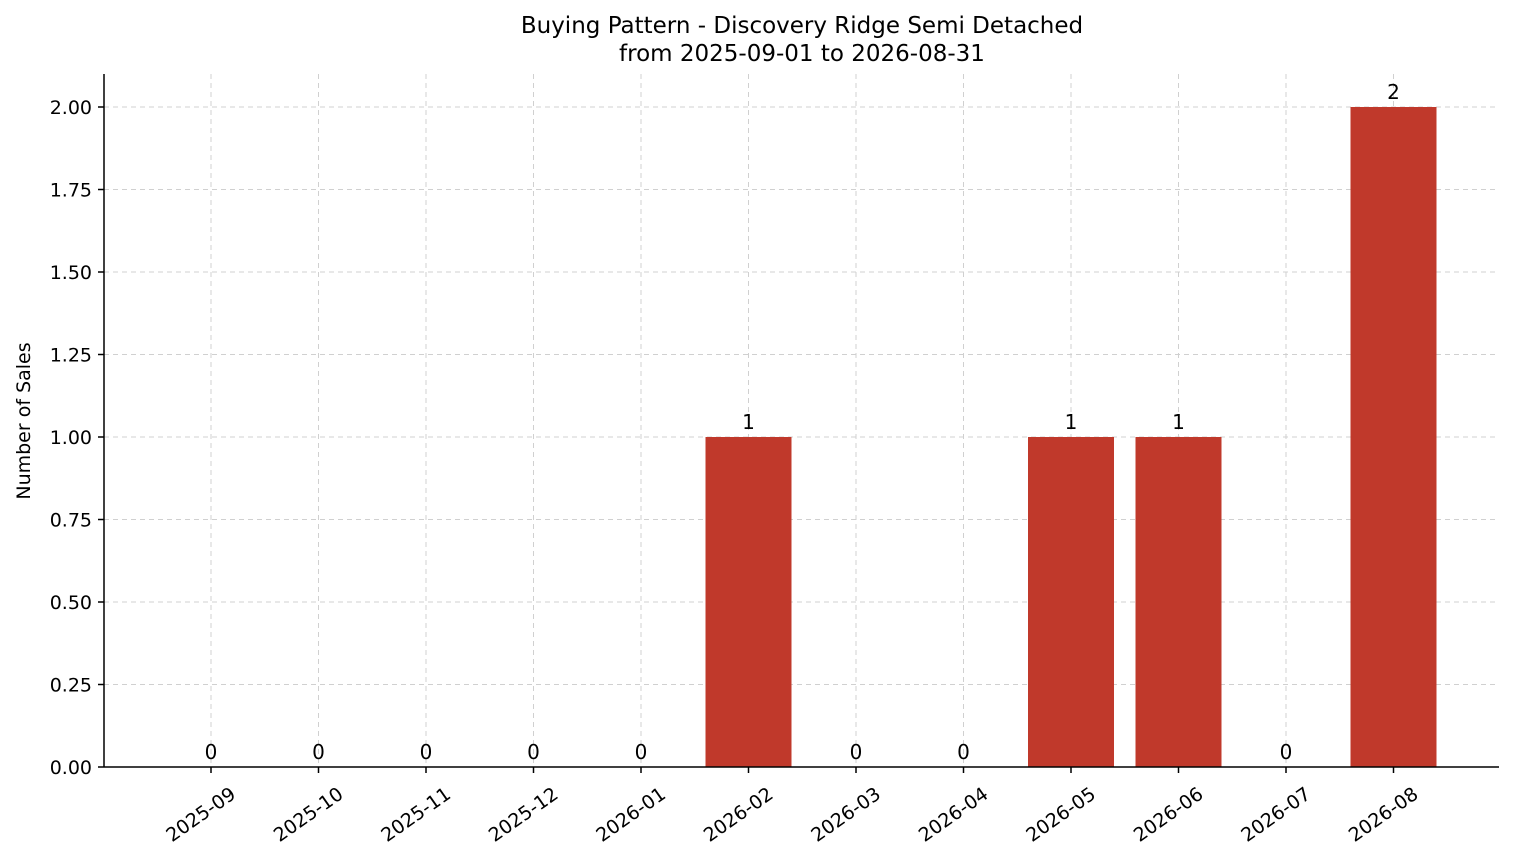 This screenshot has height=863, width=1514. Describe the element at coordinates (631, 815) in the screenshot. I see `x-tick-label: 2026-01` at that location.